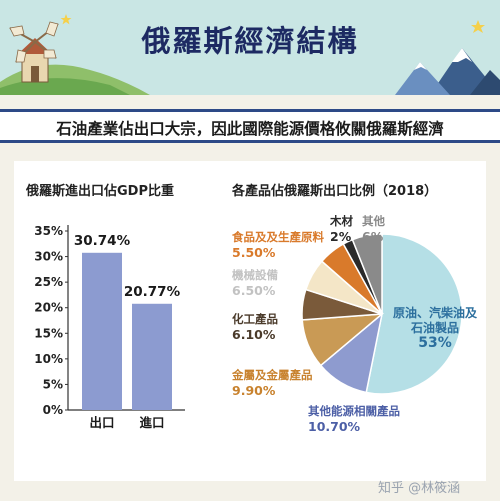 The width and height of the screenshot is (500, 501). I want to click on bar-出口, so click(102, 331).